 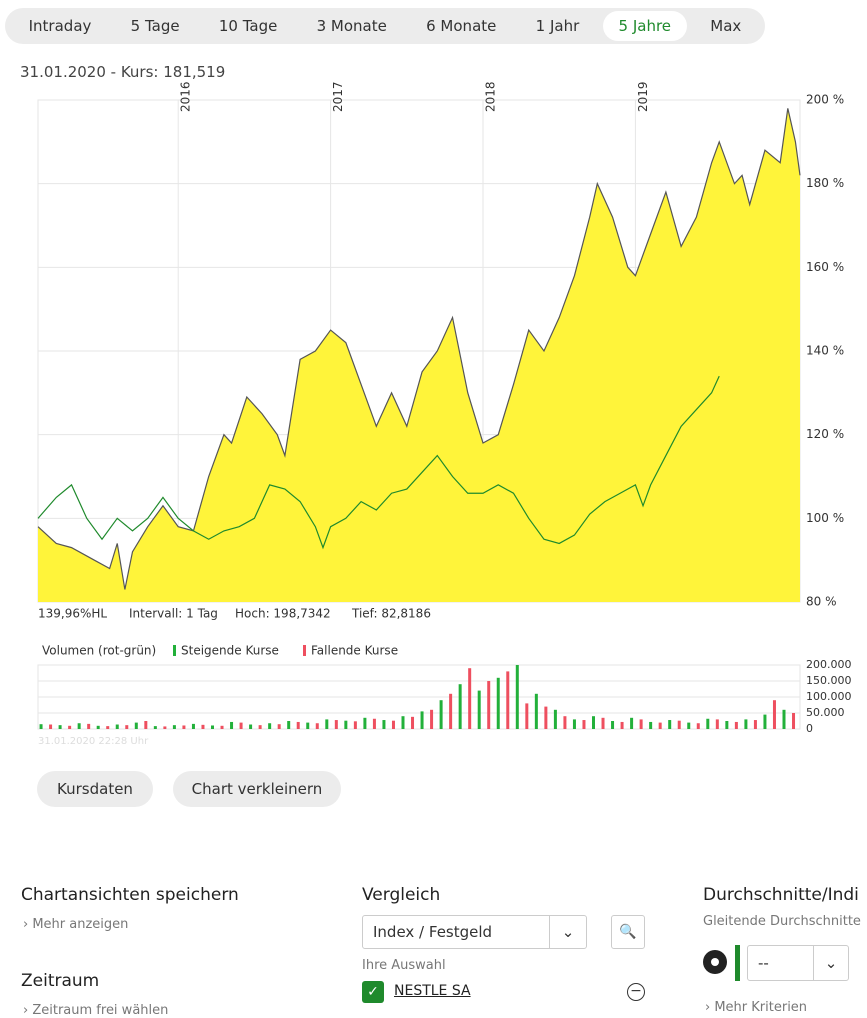 What do you see at coordinates (821, 602) in the screenshot?
I see `y-tick-label: 80 %` at bounding box center [821, 602].